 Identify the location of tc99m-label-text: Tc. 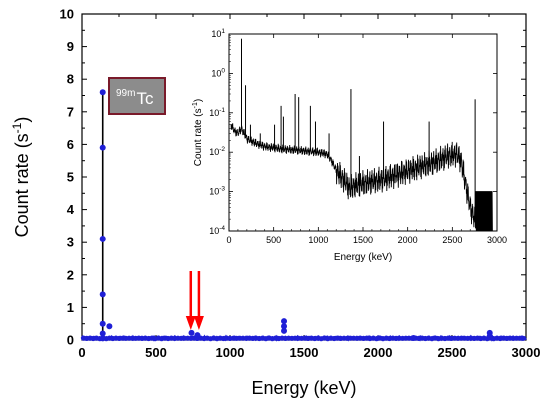
(145, 98).